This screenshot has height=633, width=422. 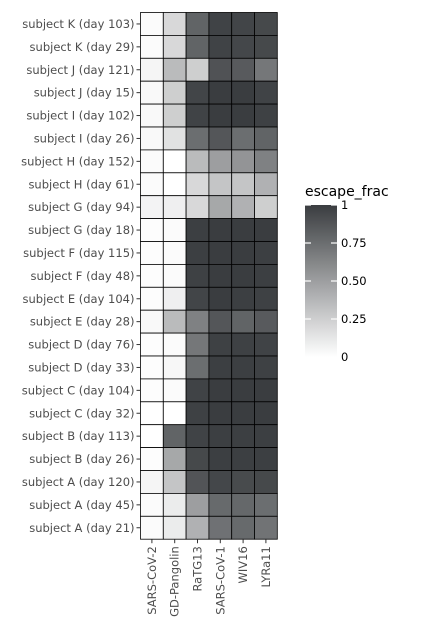 I want to click on x-tick-label: GD-Pangolin, so click(x=175, y=581).